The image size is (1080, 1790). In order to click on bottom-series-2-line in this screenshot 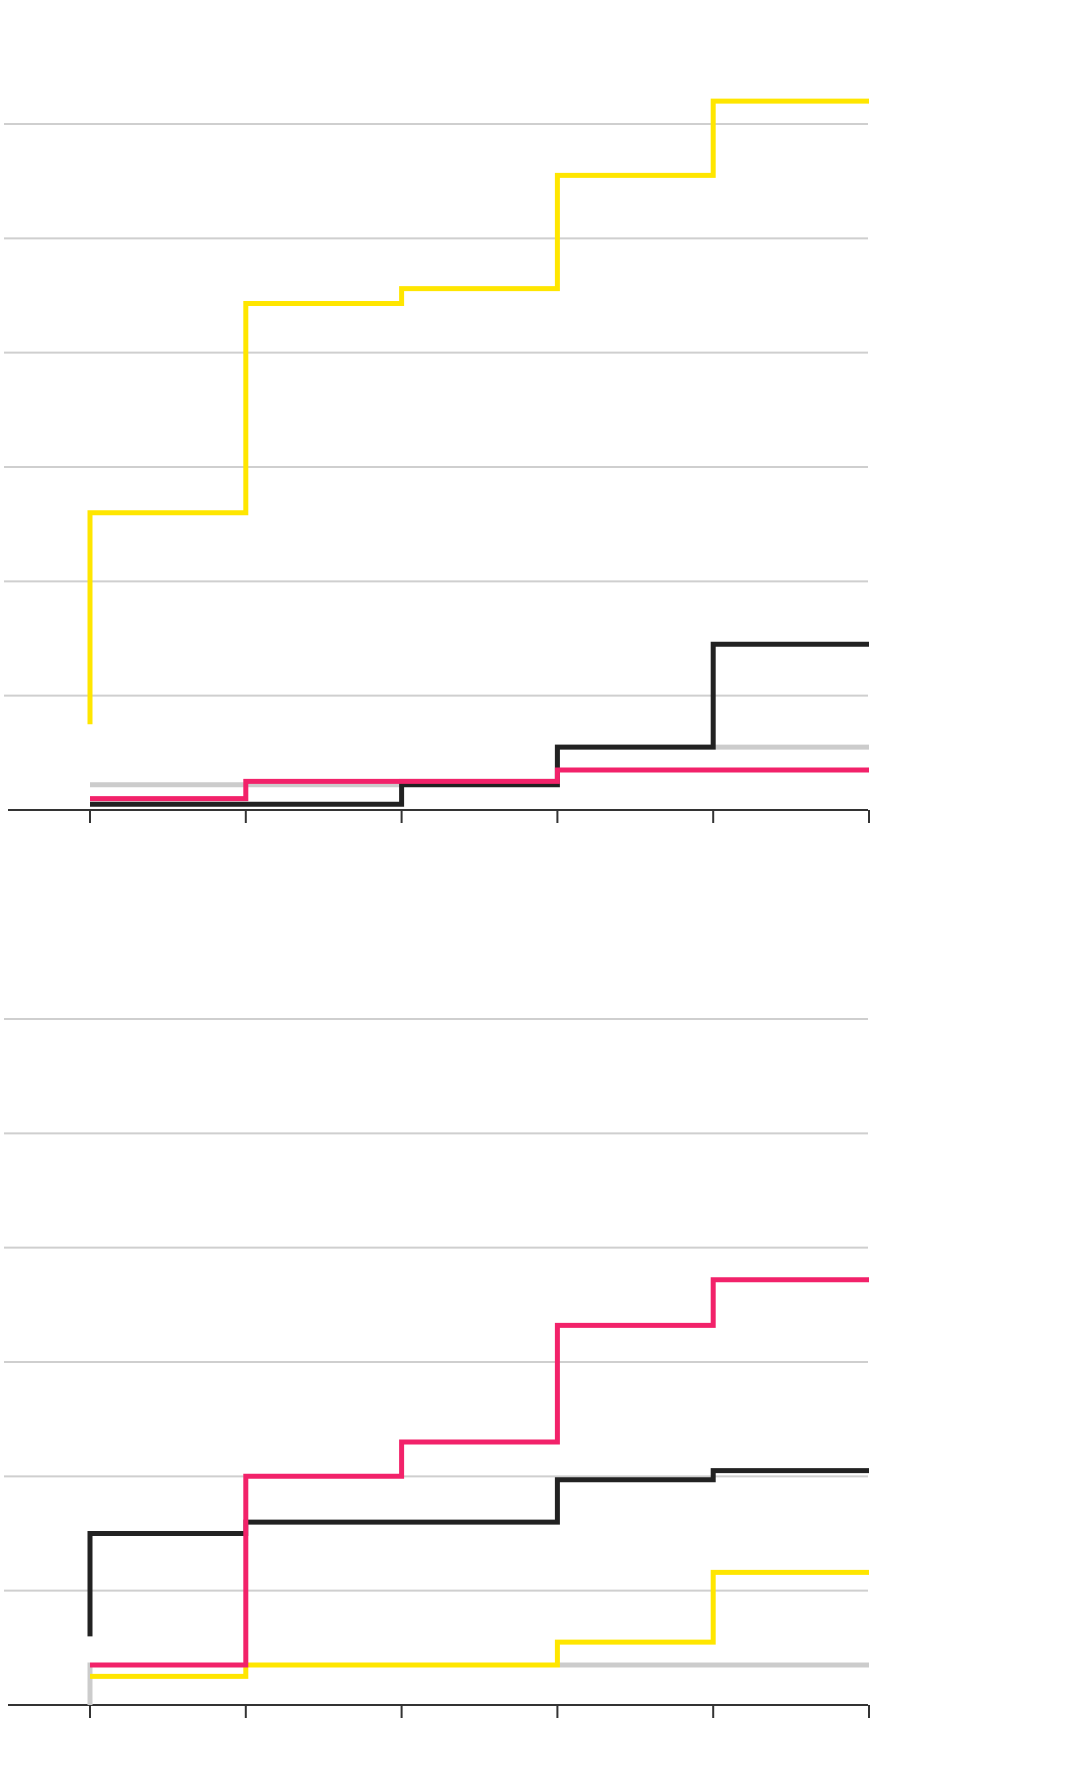, I will do `click(478, 1552)`.